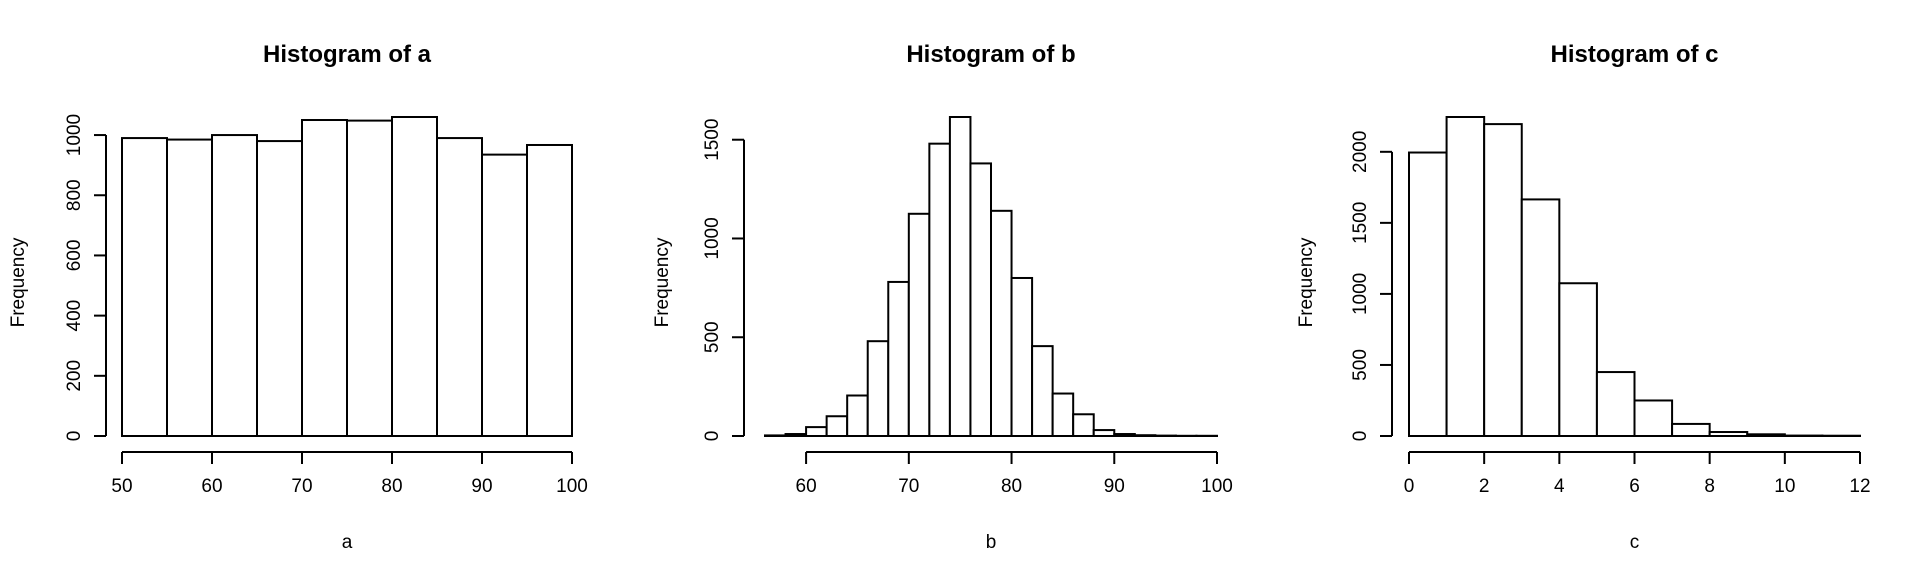  Describe the element at coordinates (1784, 486) in the screenshot. I see `hist-c-x-tick-label: 10` at that location.